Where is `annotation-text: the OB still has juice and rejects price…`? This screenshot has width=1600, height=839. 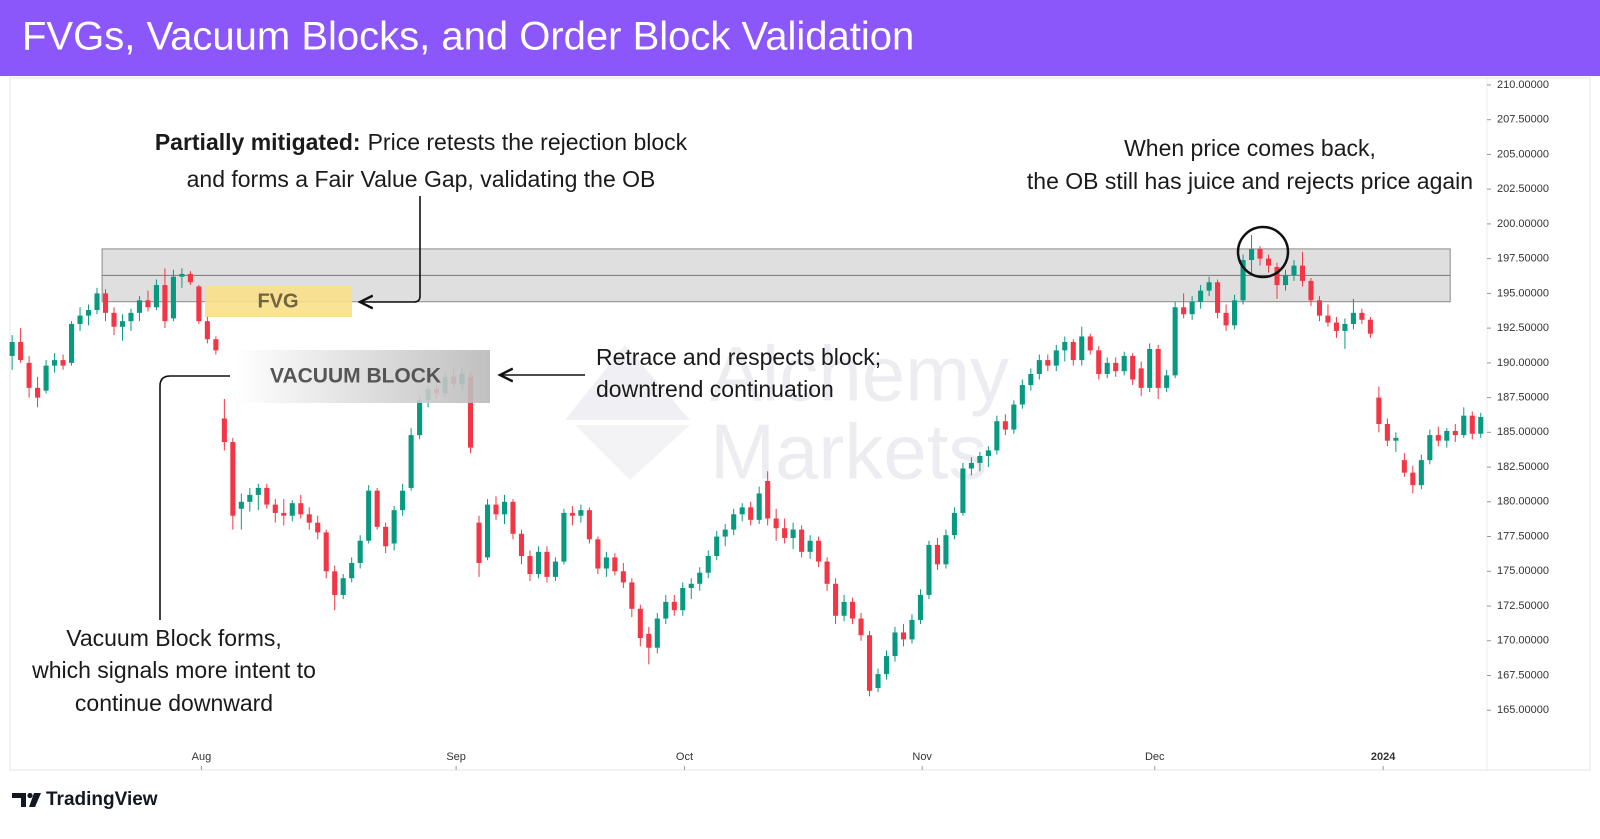 annotation-text: the OB still has juice and rejects price… is located at coordinates (1250, 181).